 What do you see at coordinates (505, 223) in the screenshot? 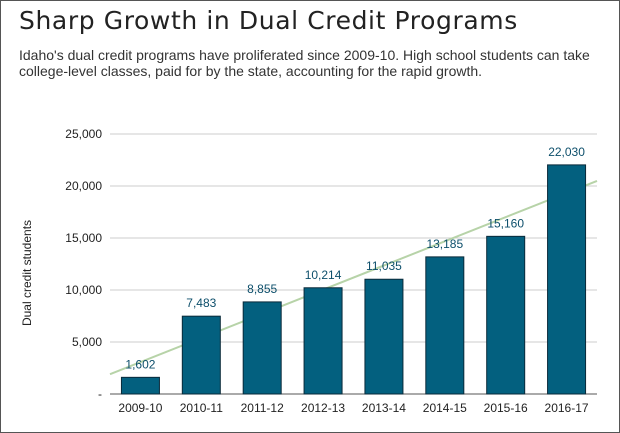
I see `data-label: 15,160` at bounding box center [505, 223].